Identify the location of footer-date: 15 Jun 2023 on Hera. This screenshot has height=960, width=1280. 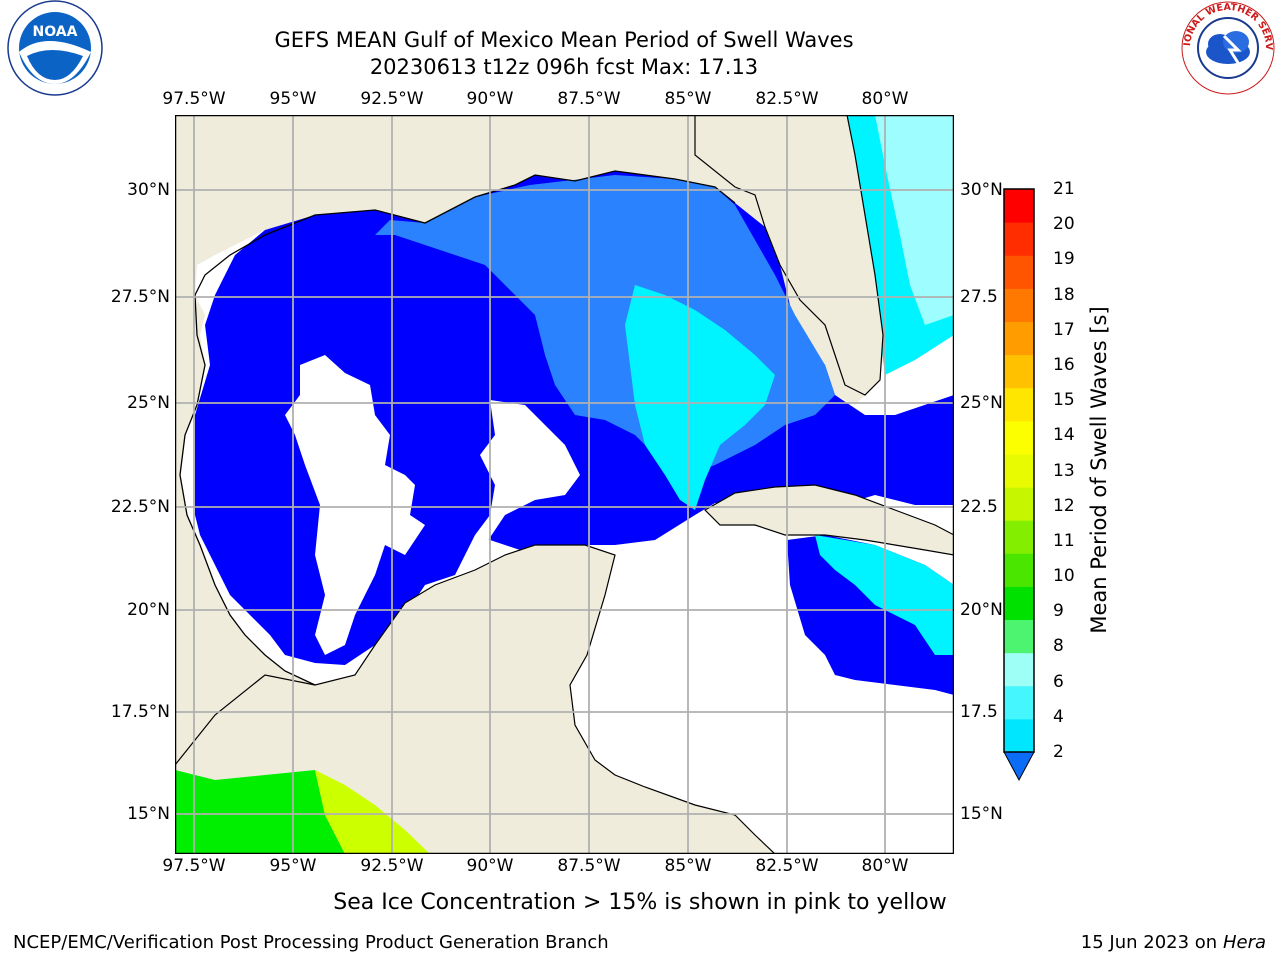
(1173, 942).